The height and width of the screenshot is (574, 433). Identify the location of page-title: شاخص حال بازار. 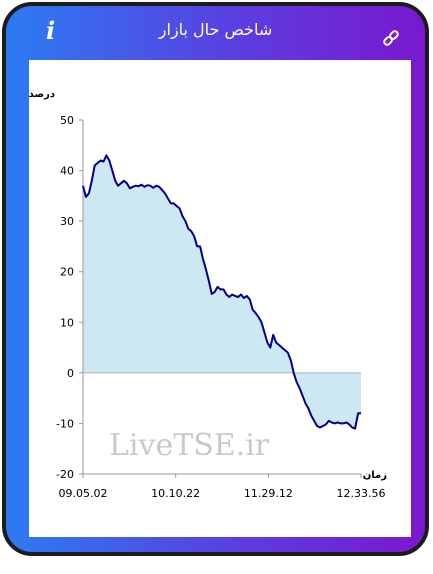
(215, 29).